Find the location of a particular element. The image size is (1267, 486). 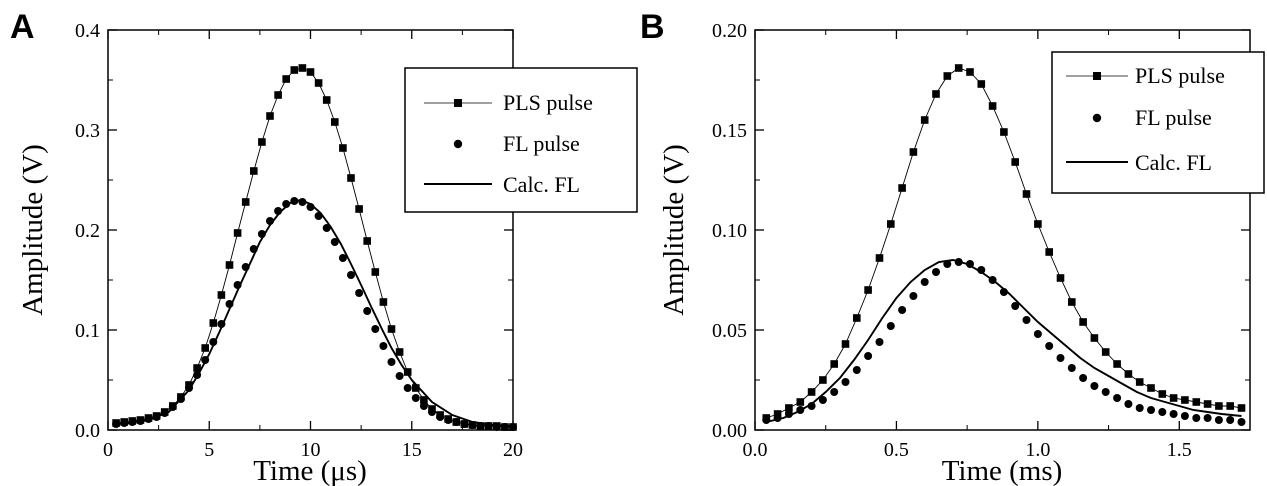

y-tick-label: 0.15 is located at coordinates (729, 131).